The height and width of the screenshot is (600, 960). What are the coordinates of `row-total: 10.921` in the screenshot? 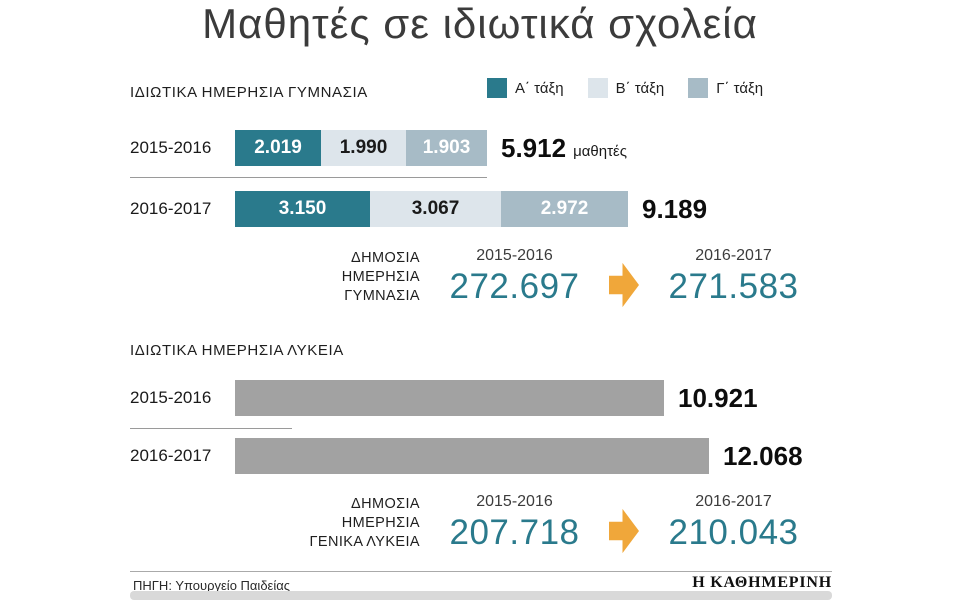 It's located at (718, 397).